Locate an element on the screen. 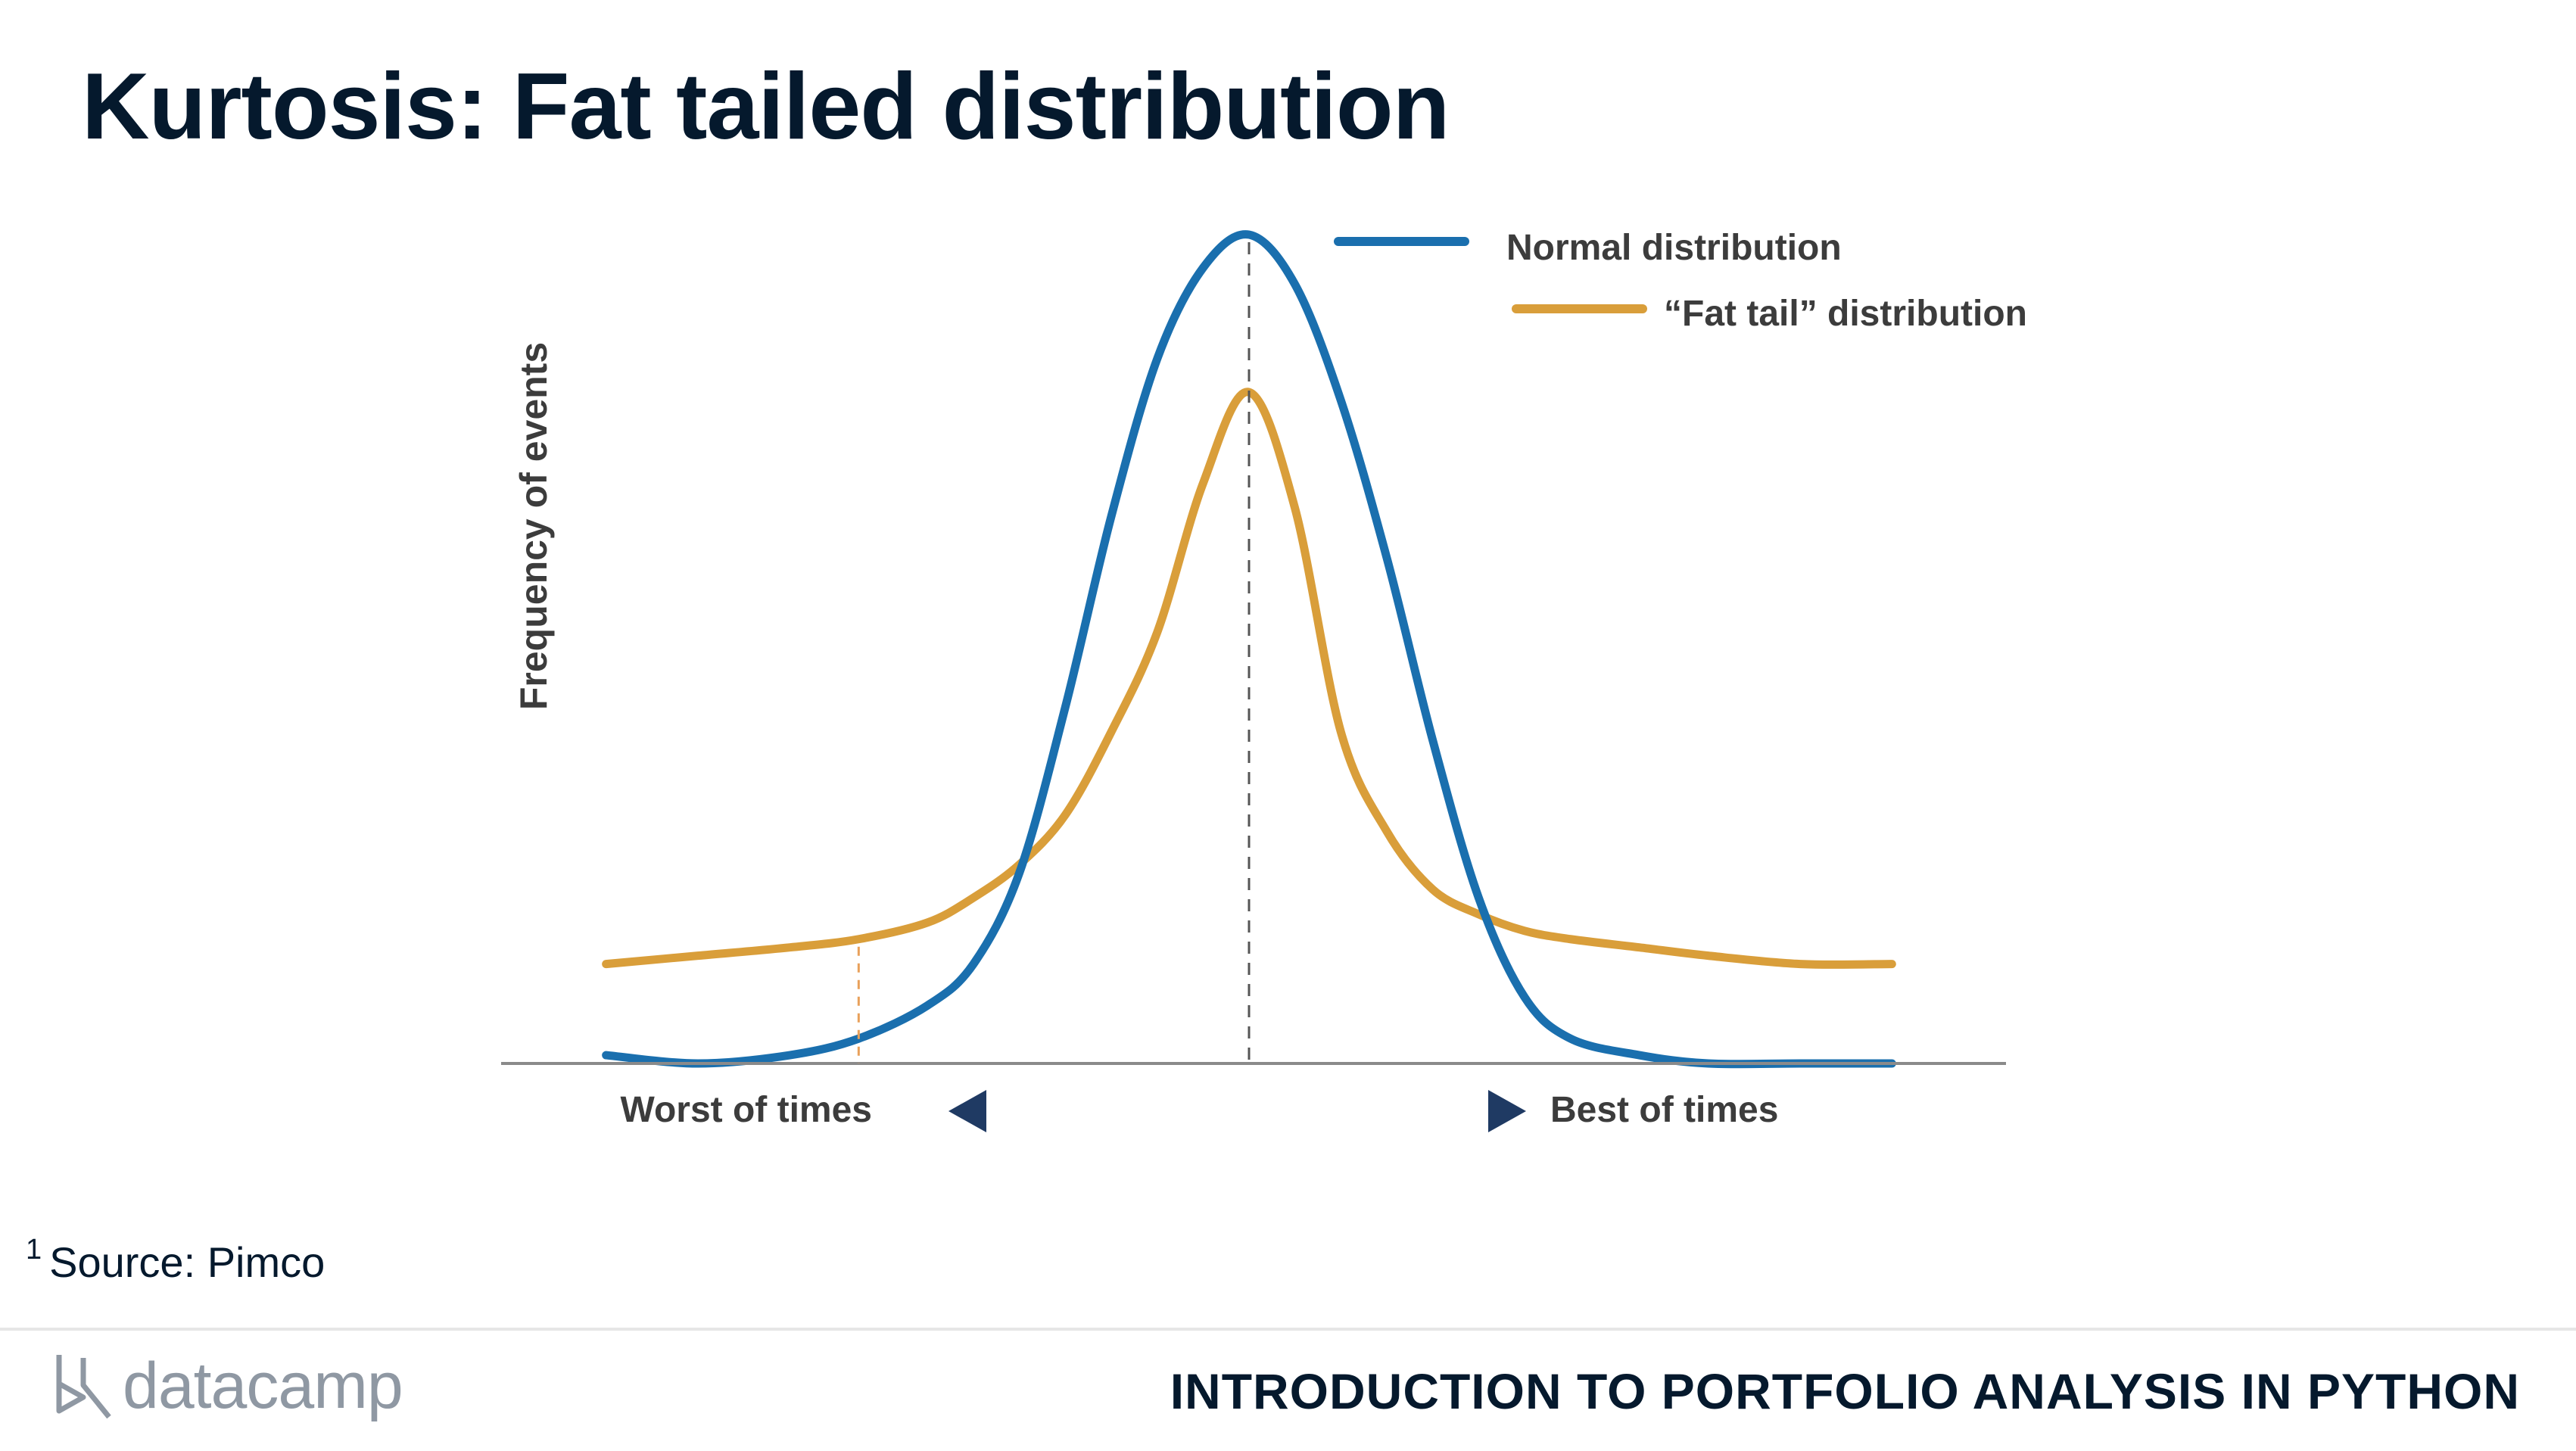  legend-label-fat-tail: “Fat tail” distribution is located at coordinates (1845, 314).